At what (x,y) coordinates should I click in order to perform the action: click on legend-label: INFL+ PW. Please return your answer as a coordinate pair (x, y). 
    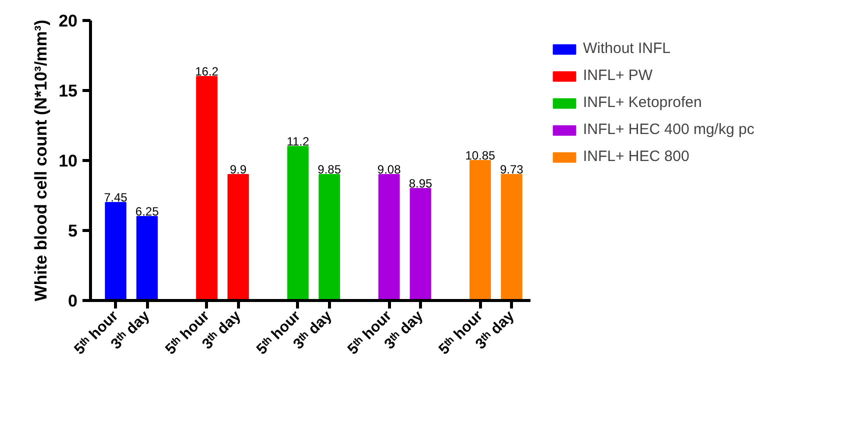
    Looking at the image, I should click on (618, 75).